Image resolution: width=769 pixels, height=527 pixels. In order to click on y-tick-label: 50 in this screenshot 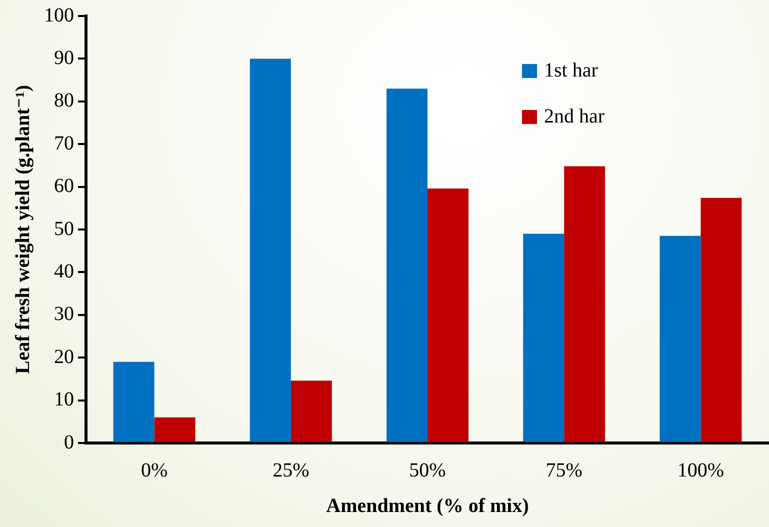, I will do `click(64, 229)`.